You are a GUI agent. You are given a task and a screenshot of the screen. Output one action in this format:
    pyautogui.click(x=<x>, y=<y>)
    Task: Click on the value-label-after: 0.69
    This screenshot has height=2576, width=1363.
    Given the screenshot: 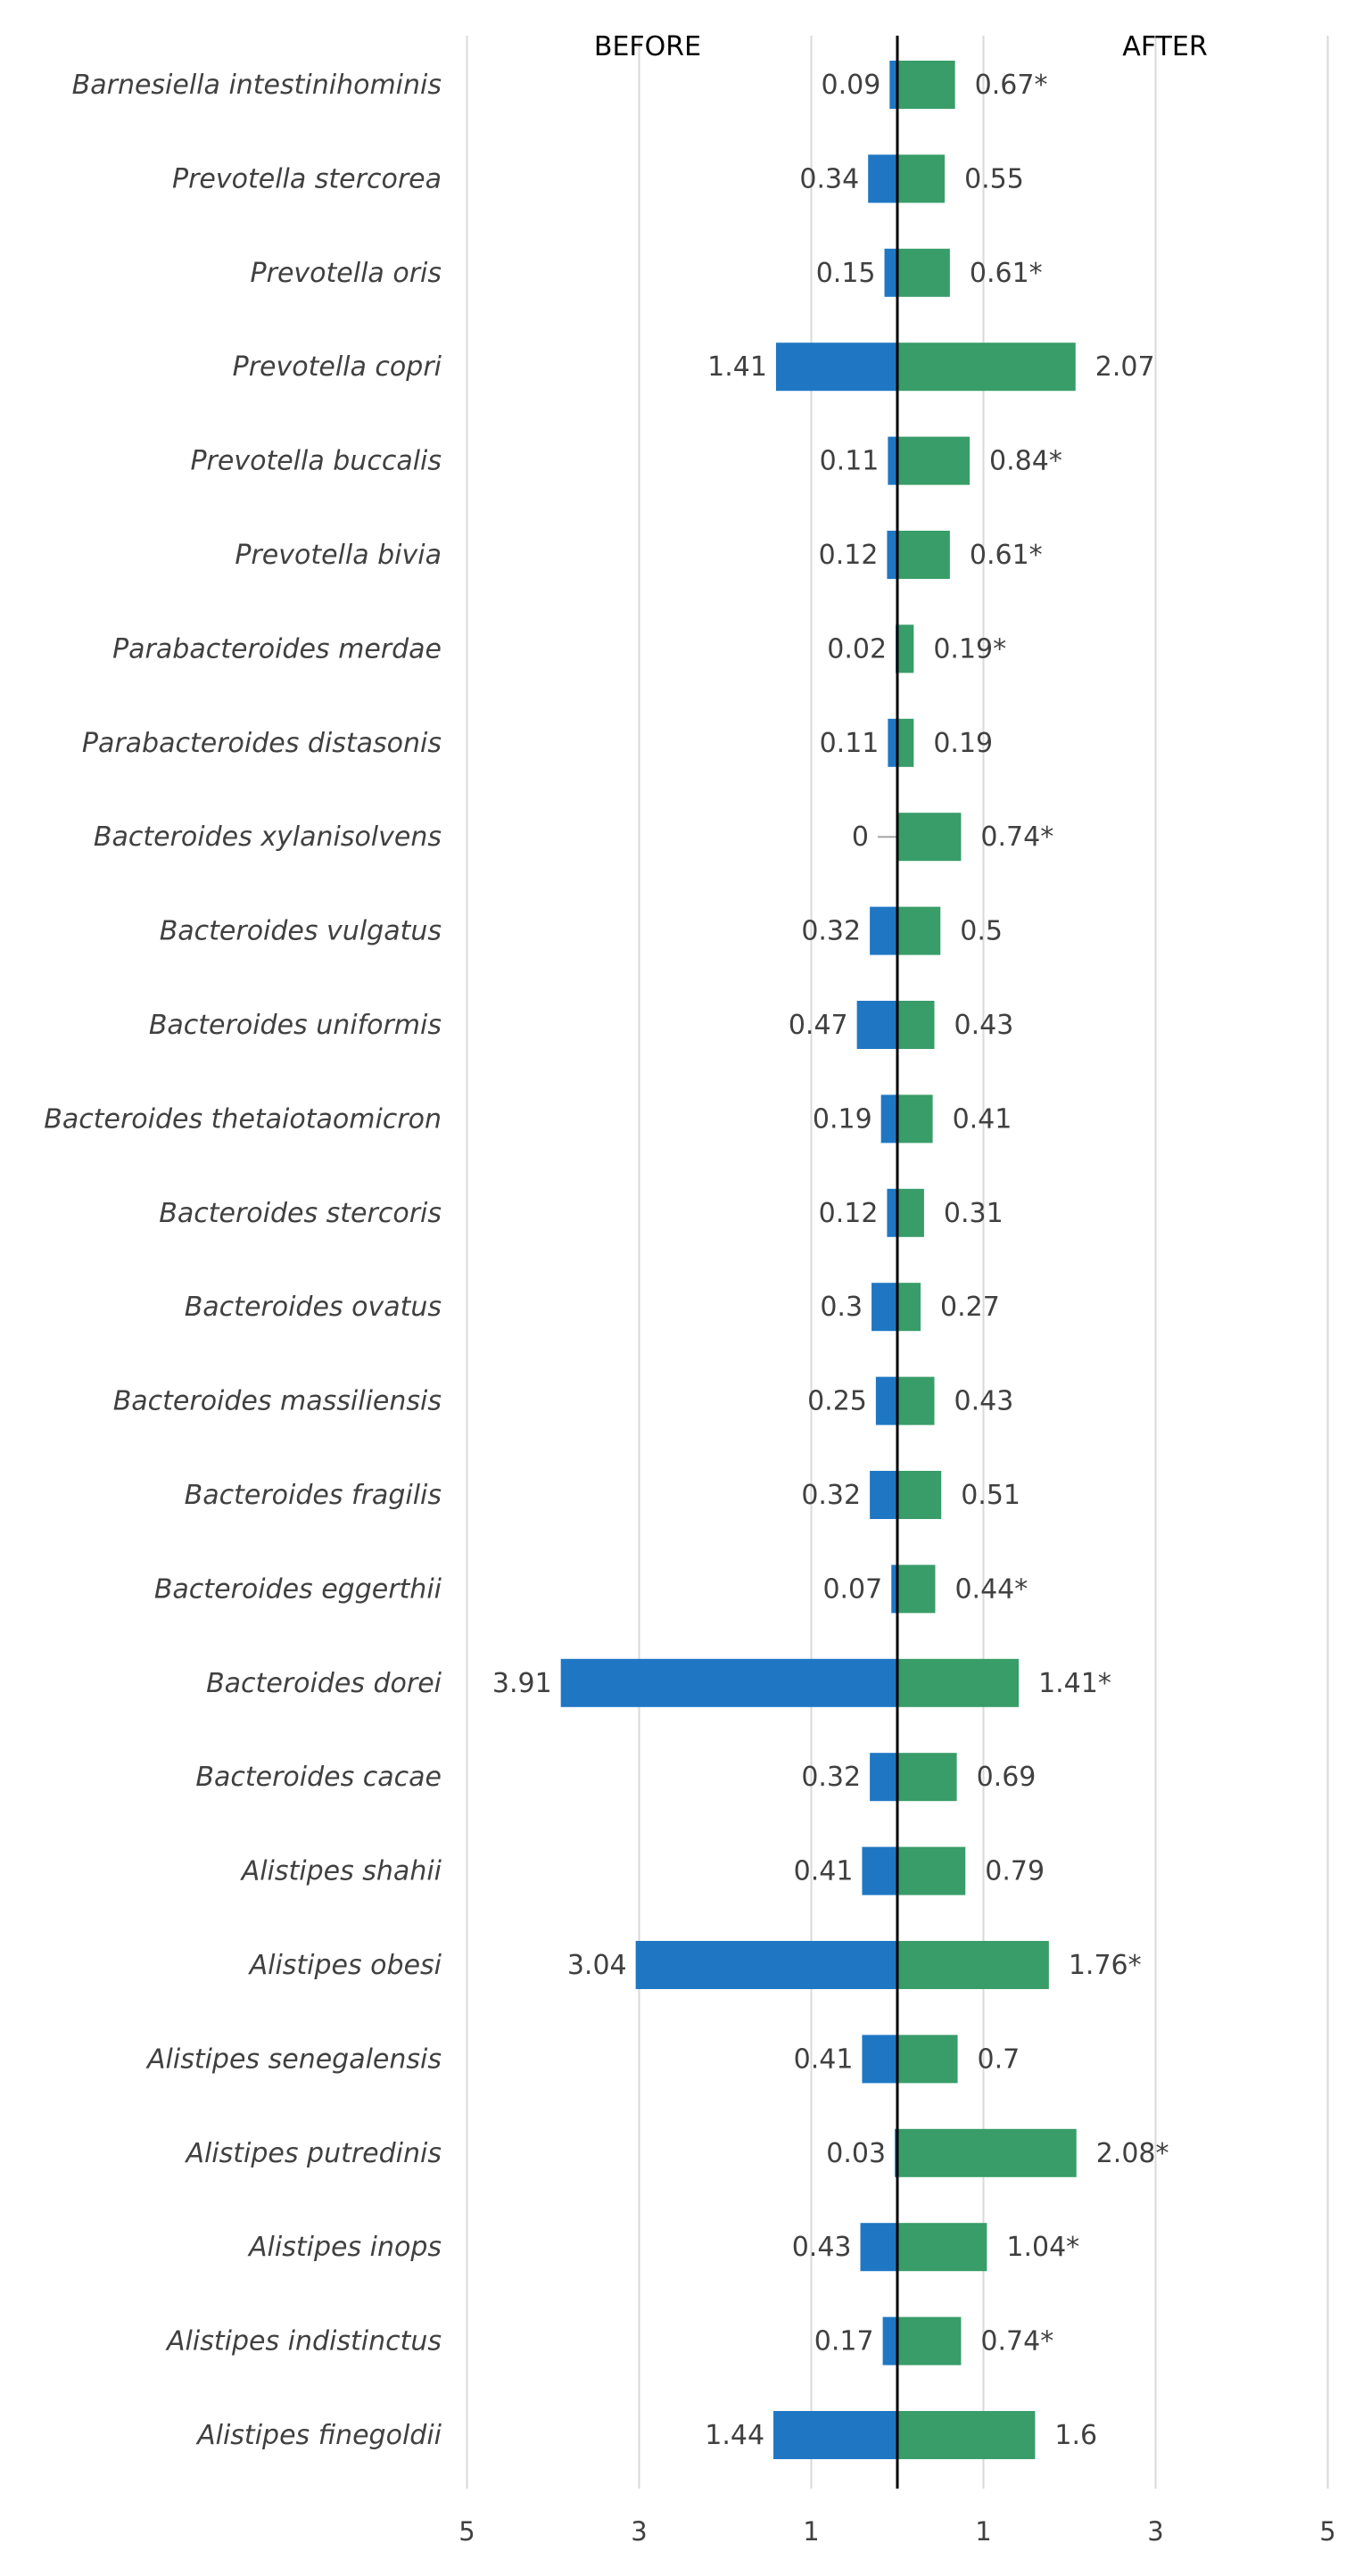 What is the action you would take?
    pyautogui.click(x=1007, y=1778)
    